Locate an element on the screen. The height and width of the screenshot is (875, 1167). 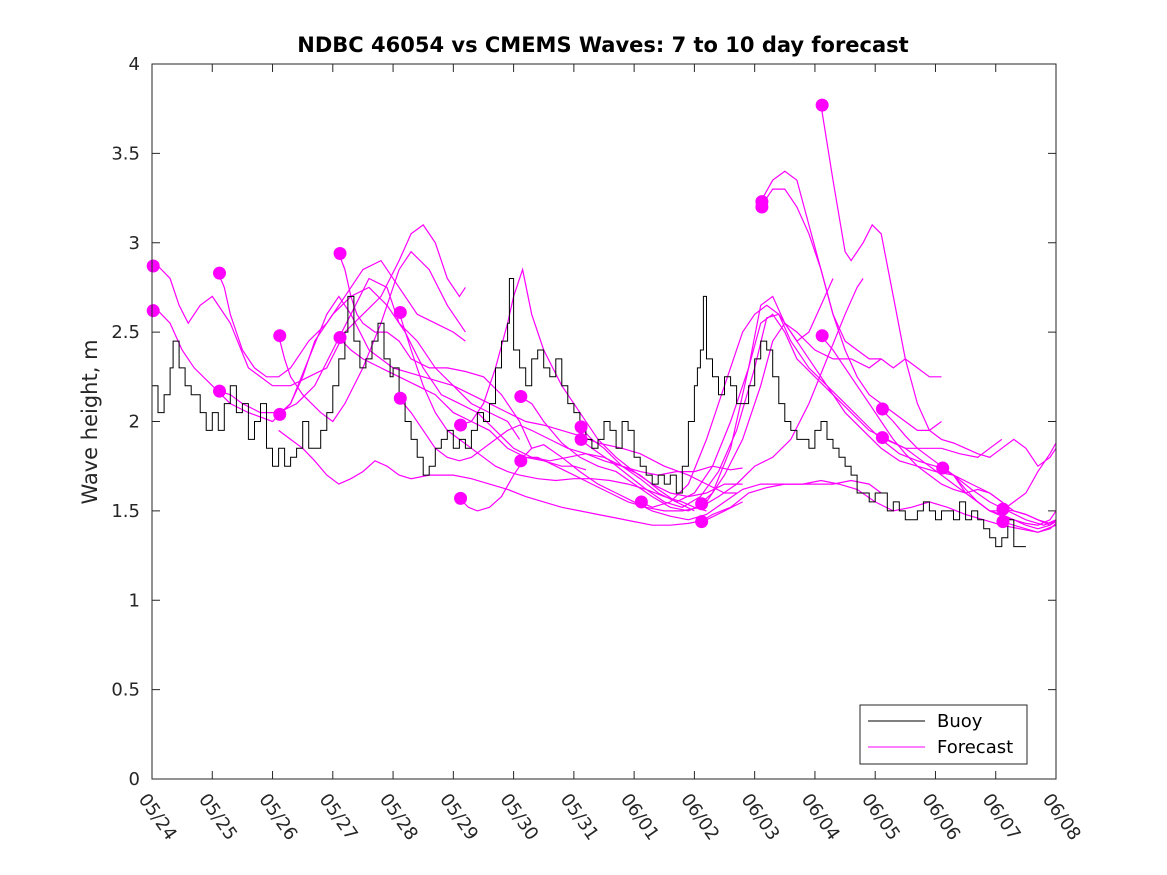
y-tick-label: 1 is located at coordinates (134, 600).